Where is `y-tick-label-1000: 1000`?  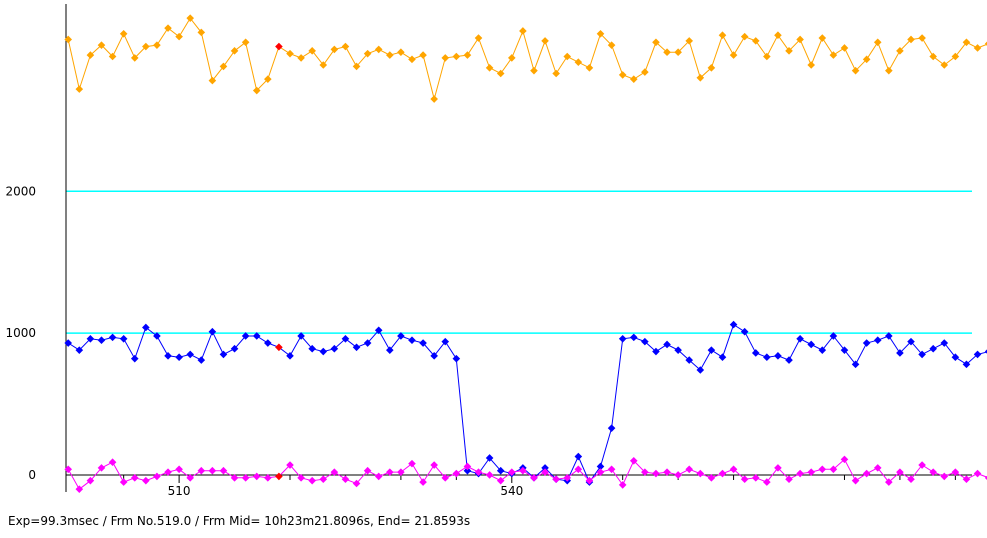
y-tick-label-1000: 1000 is located at coordinates (20, 333).